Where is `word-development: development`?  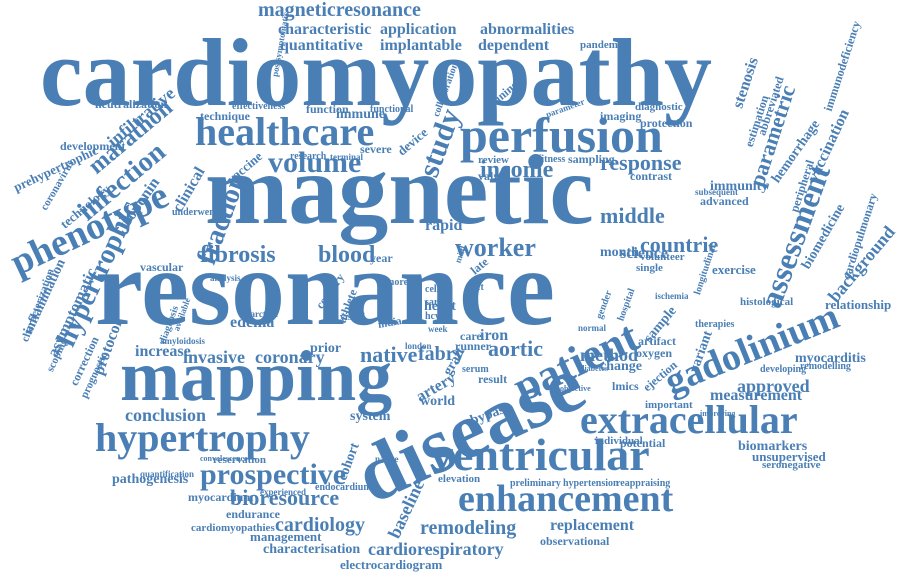
word-development: development is located at coordinates (93, 146).